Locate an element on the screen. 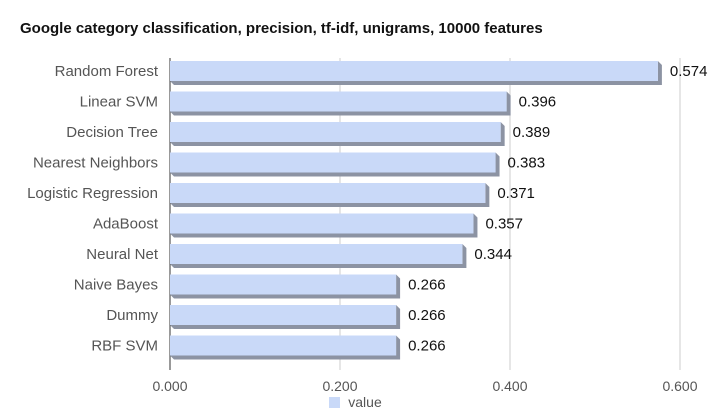  category-label: Random Forest is located at coordinates (107, 71).